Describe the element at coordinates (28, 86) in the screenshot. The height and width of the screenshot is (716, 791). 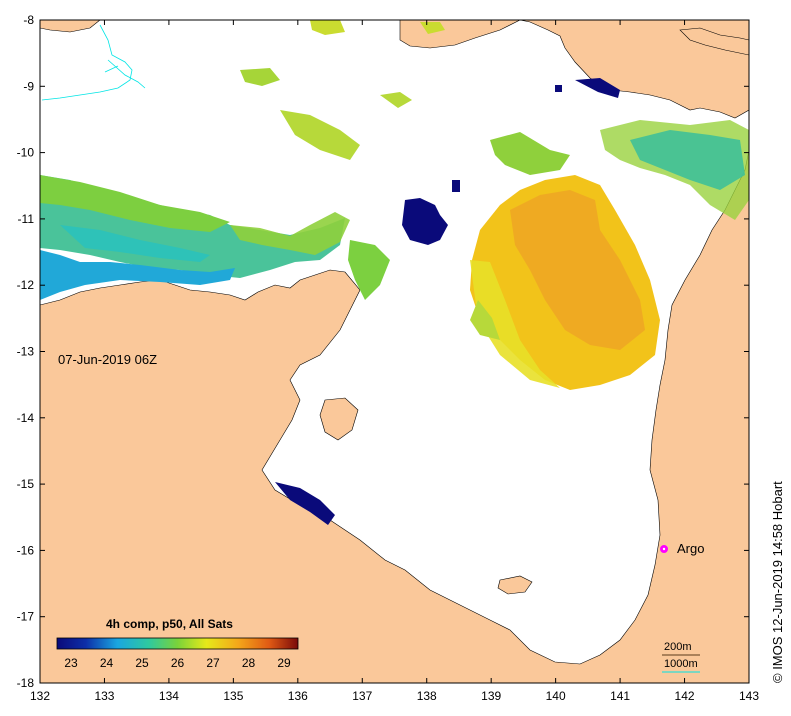
I see `y-tick-label: -9` at that location.